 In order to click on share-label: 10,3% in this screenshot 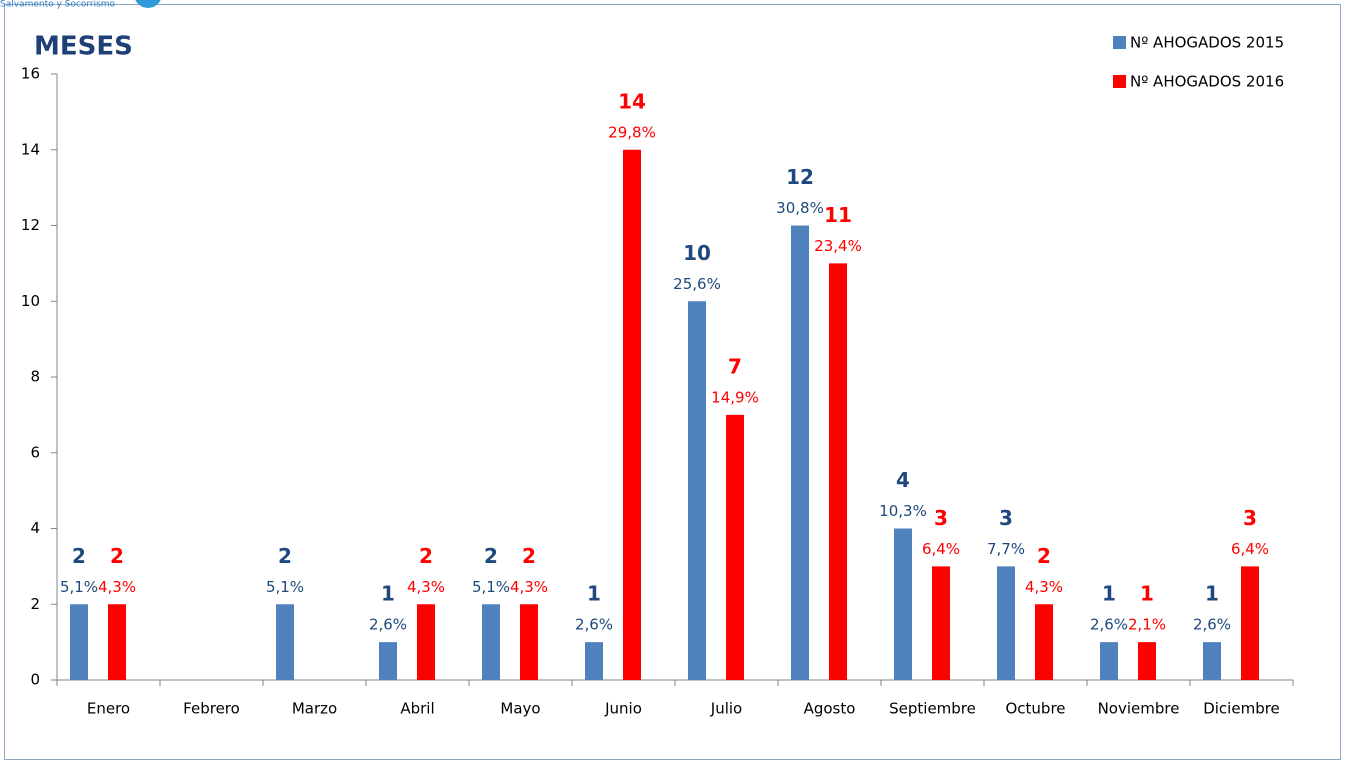, I will do `click(903, 511)`.